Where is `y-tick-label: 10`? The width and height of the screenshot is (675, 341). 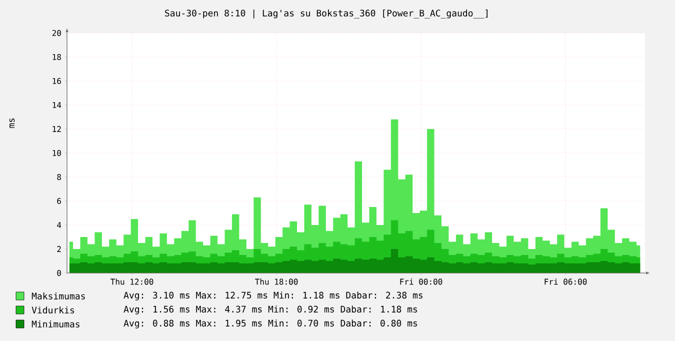 y-tick-label: 10 is located at coordinates (56, 153).